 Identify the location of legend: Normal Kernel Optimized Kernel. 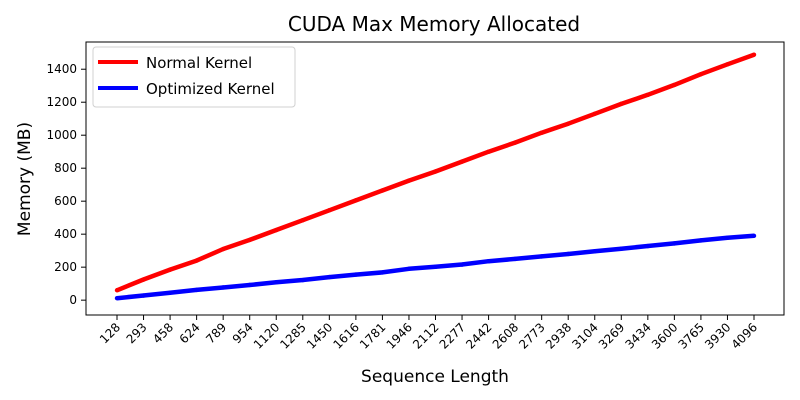
(194, 77).